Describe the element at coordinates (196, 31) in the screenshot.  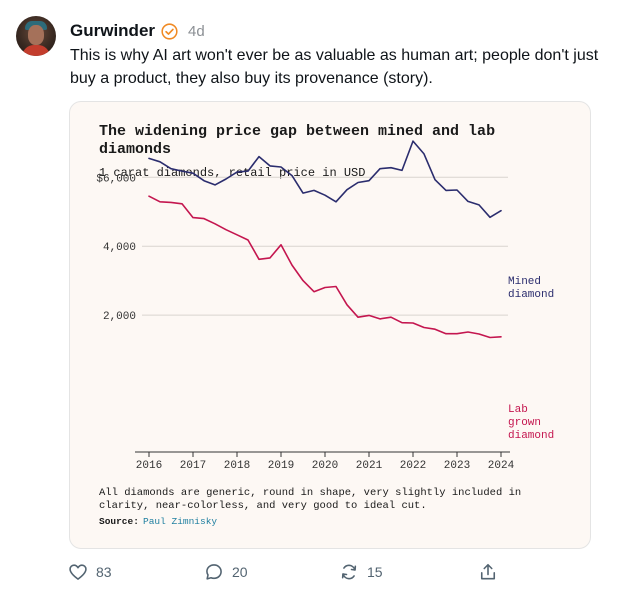
I see `post-time: 4d` at that location.